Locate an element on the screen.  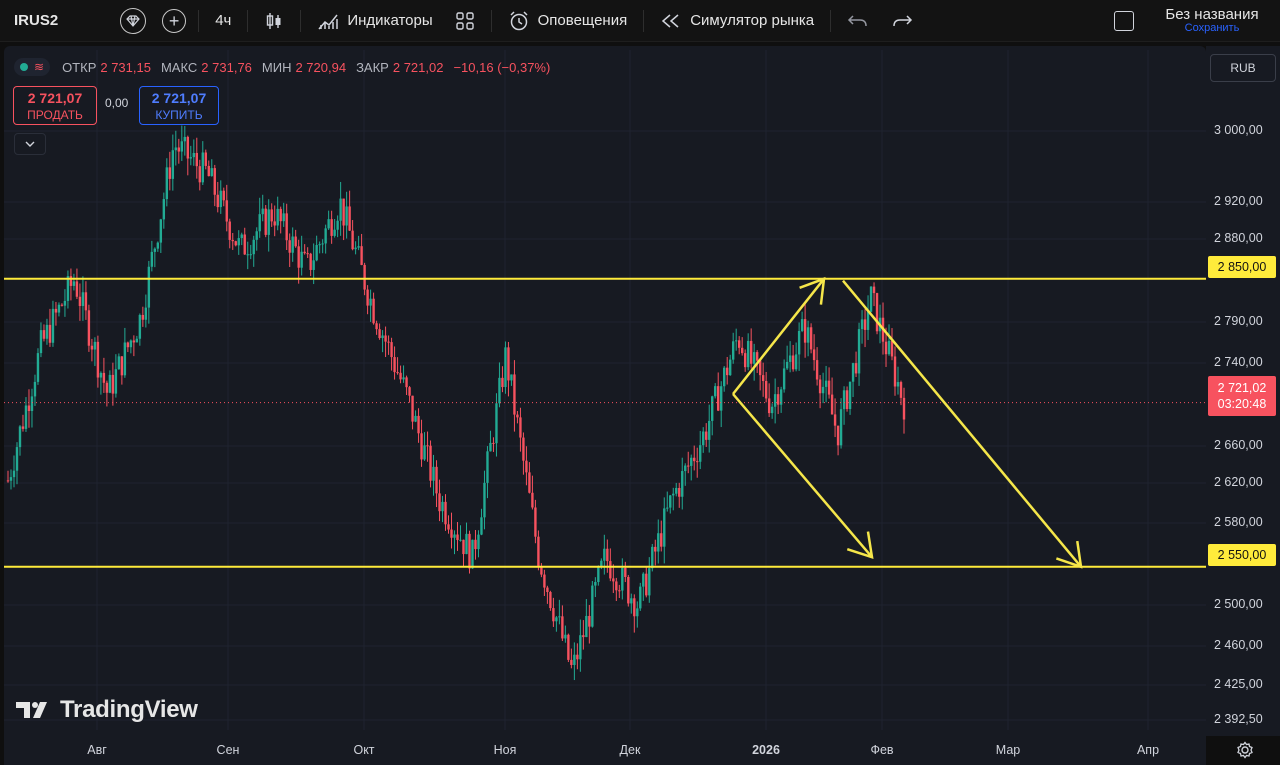
time-tick-label: Дек is located at coordinates (630, 750).